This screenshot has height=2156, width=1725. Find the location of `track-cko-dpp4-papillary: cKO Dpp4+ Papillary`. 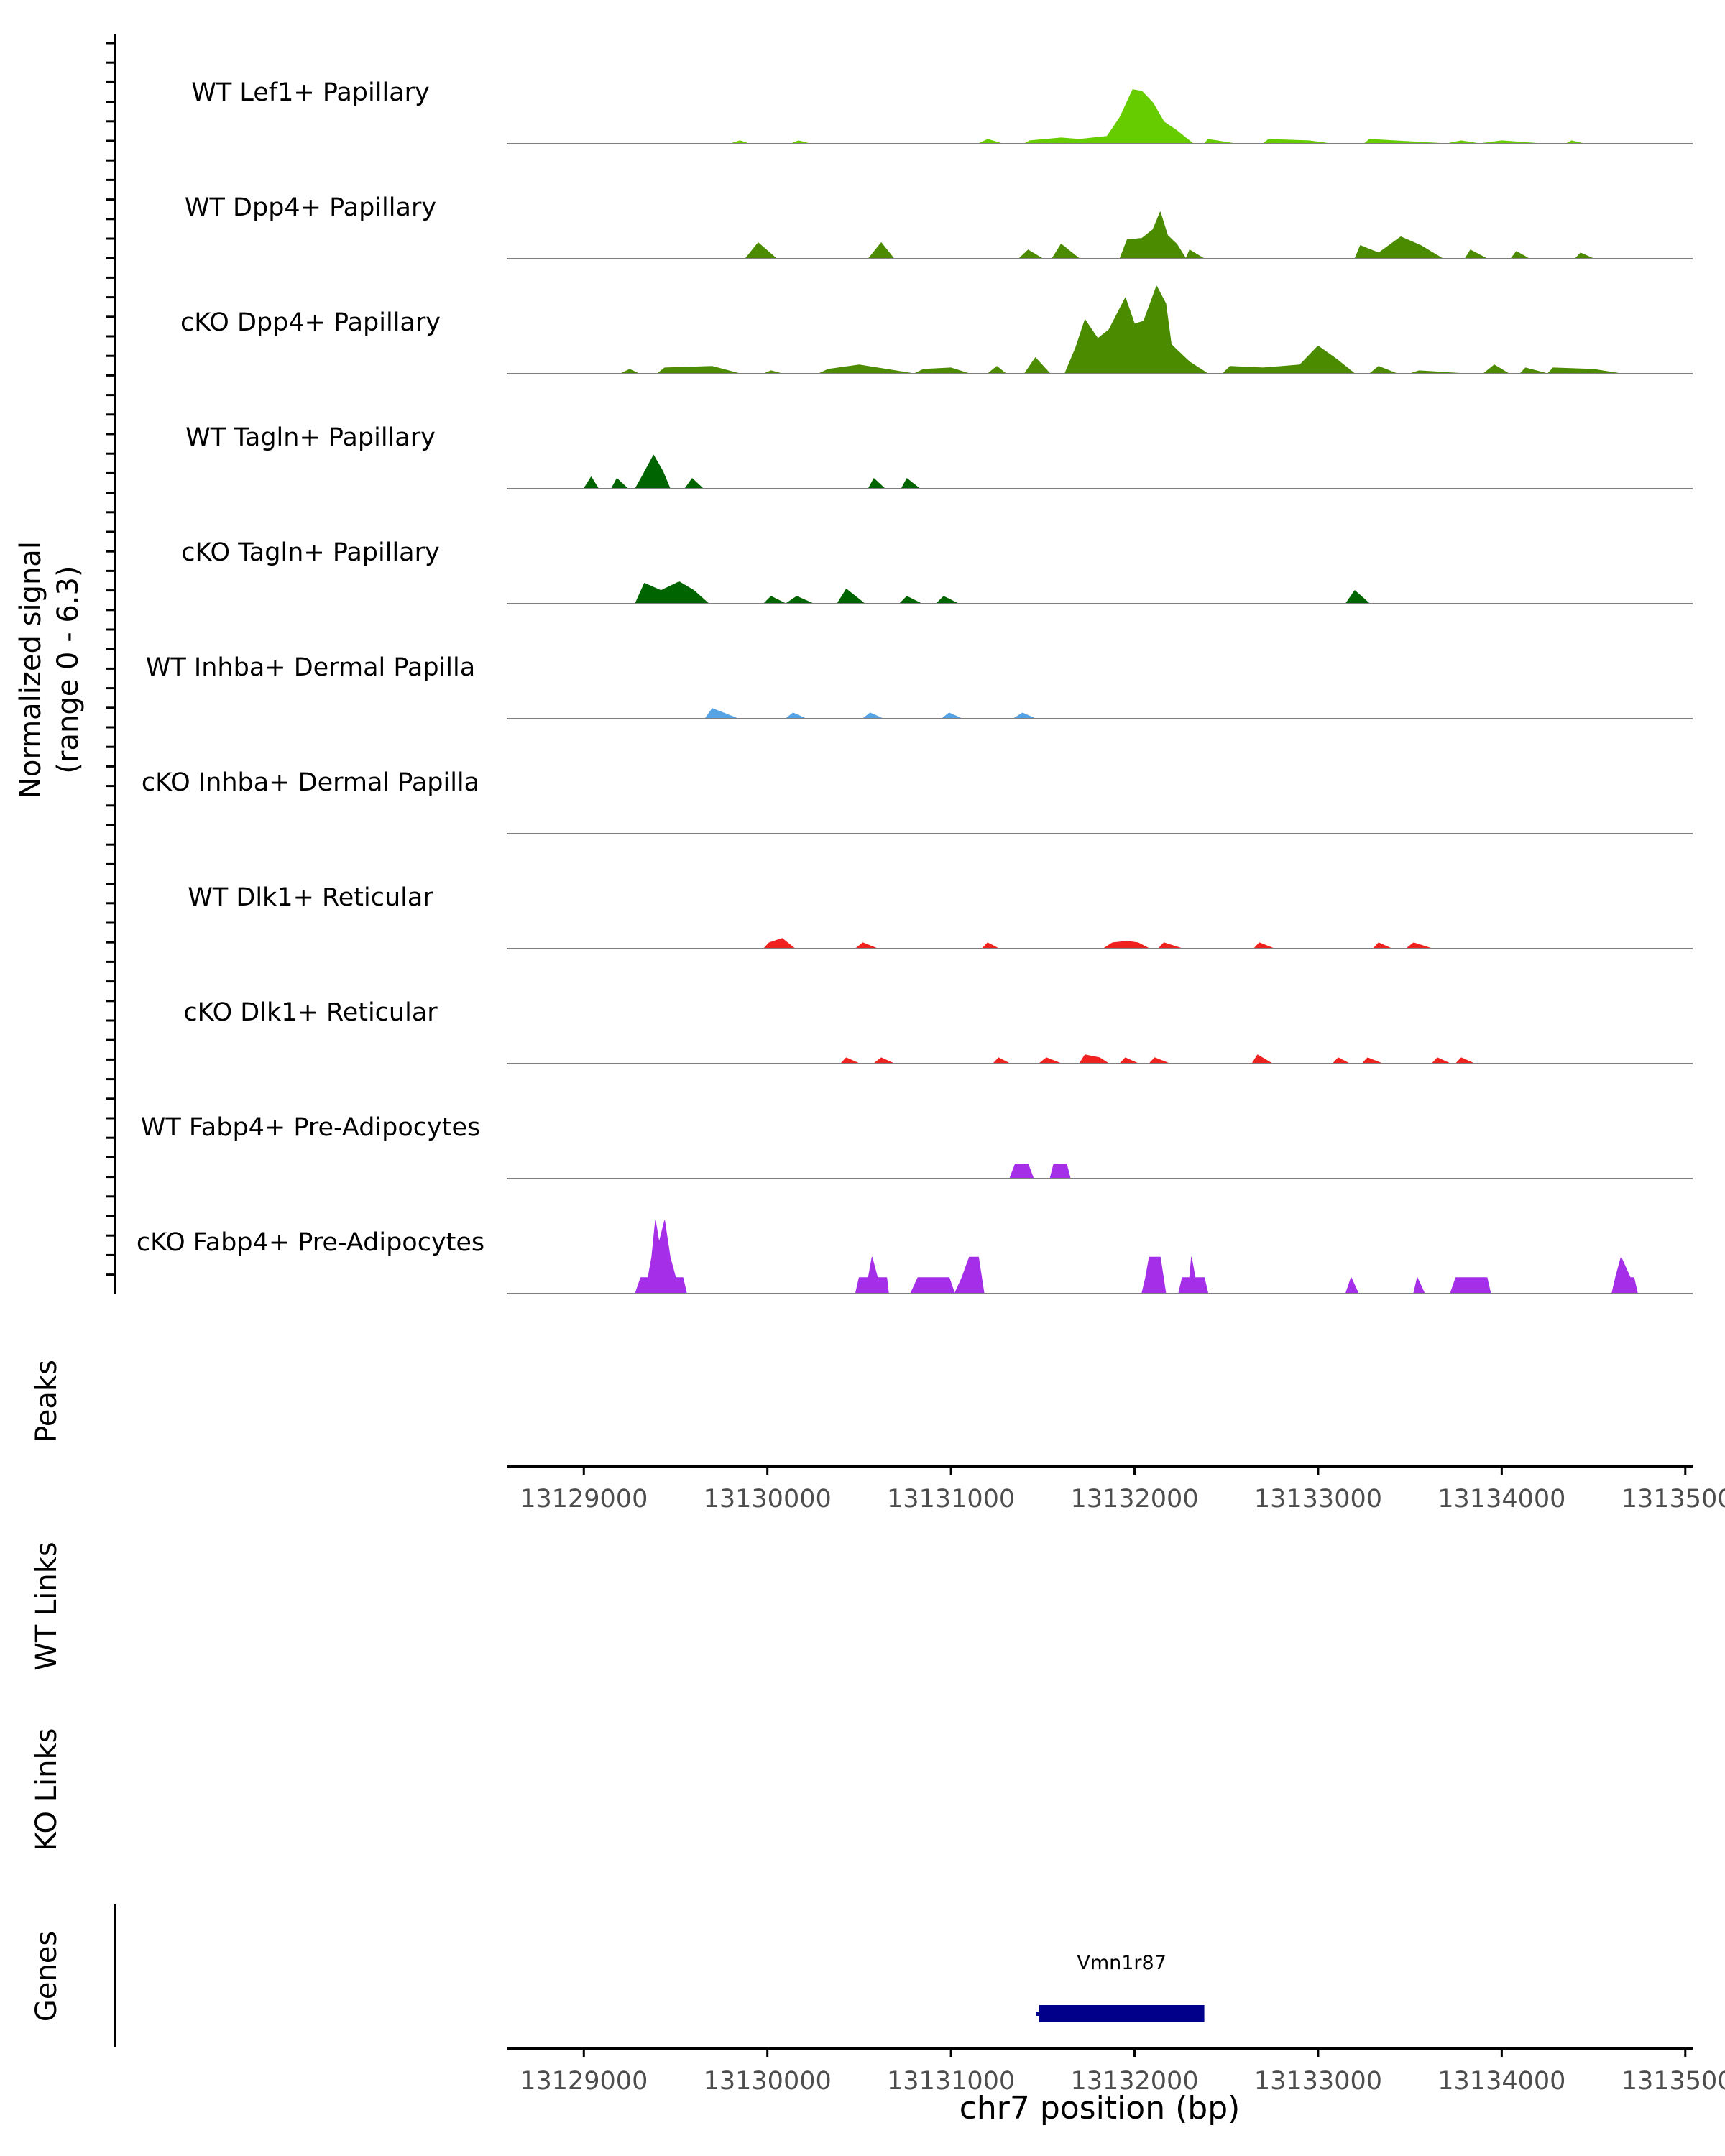

track-cko-dpp4-papillary: cKO Dpp4+ Papillary is located at coordinates (936, 329).